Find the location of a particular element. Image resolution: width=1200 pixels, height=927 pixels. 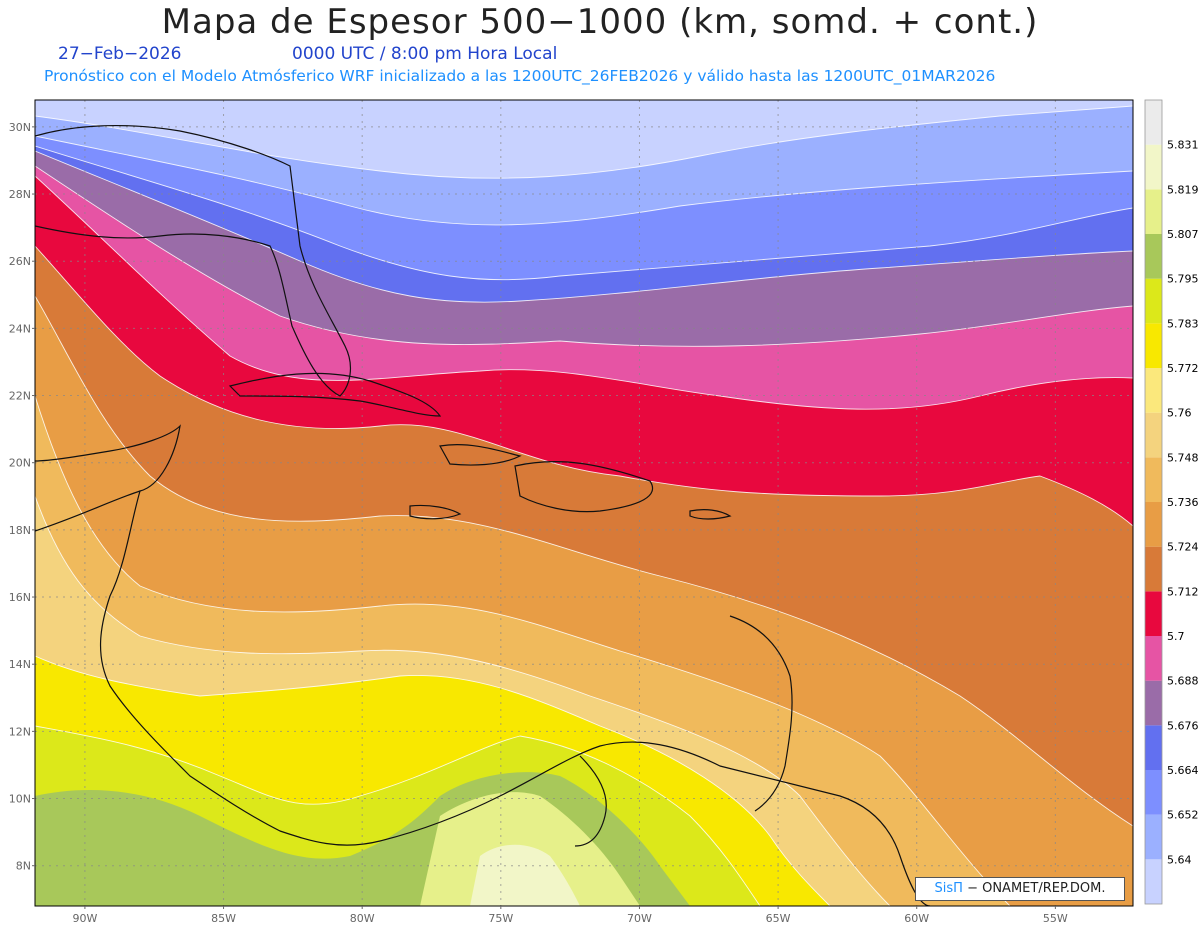

lon-label: 90W is located at coordinates (84, 918).